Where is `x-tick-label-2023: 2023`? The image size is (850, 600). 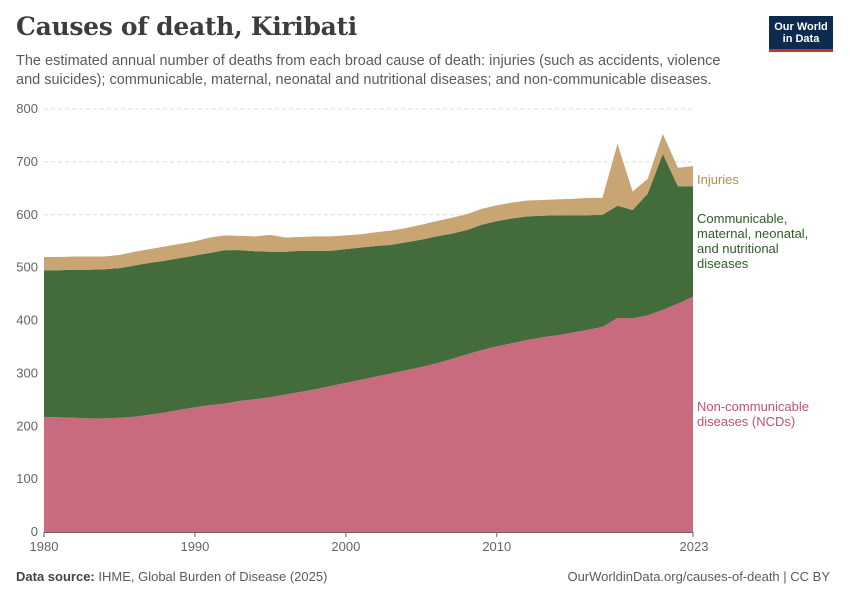
x-tick-label-2023: 2023 is located at coordinates (694, 546).